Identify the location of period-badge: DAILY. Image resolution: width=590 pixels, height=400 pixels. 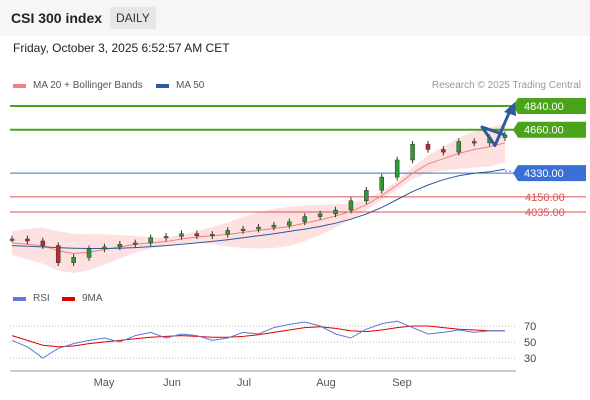
(133, 18).